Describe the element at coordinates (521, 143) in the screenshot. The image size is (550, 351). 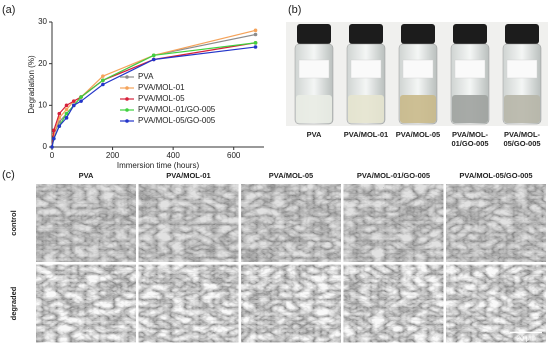
I see `vial-label: 05/GO-005` at that location.